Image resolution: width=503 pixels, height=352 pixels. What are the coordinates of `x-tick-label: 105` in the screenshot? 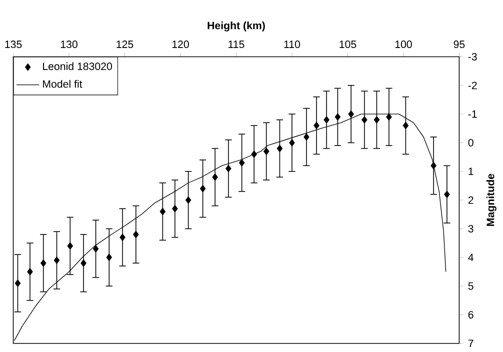 It's located at (348, 44).